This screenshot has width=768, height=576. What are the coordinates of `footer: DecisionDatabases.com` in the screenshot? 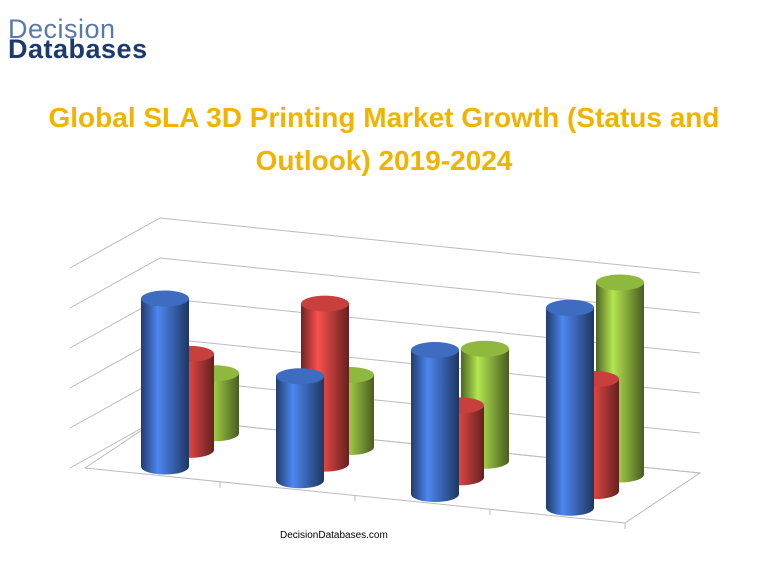 It's located at (334, 535).